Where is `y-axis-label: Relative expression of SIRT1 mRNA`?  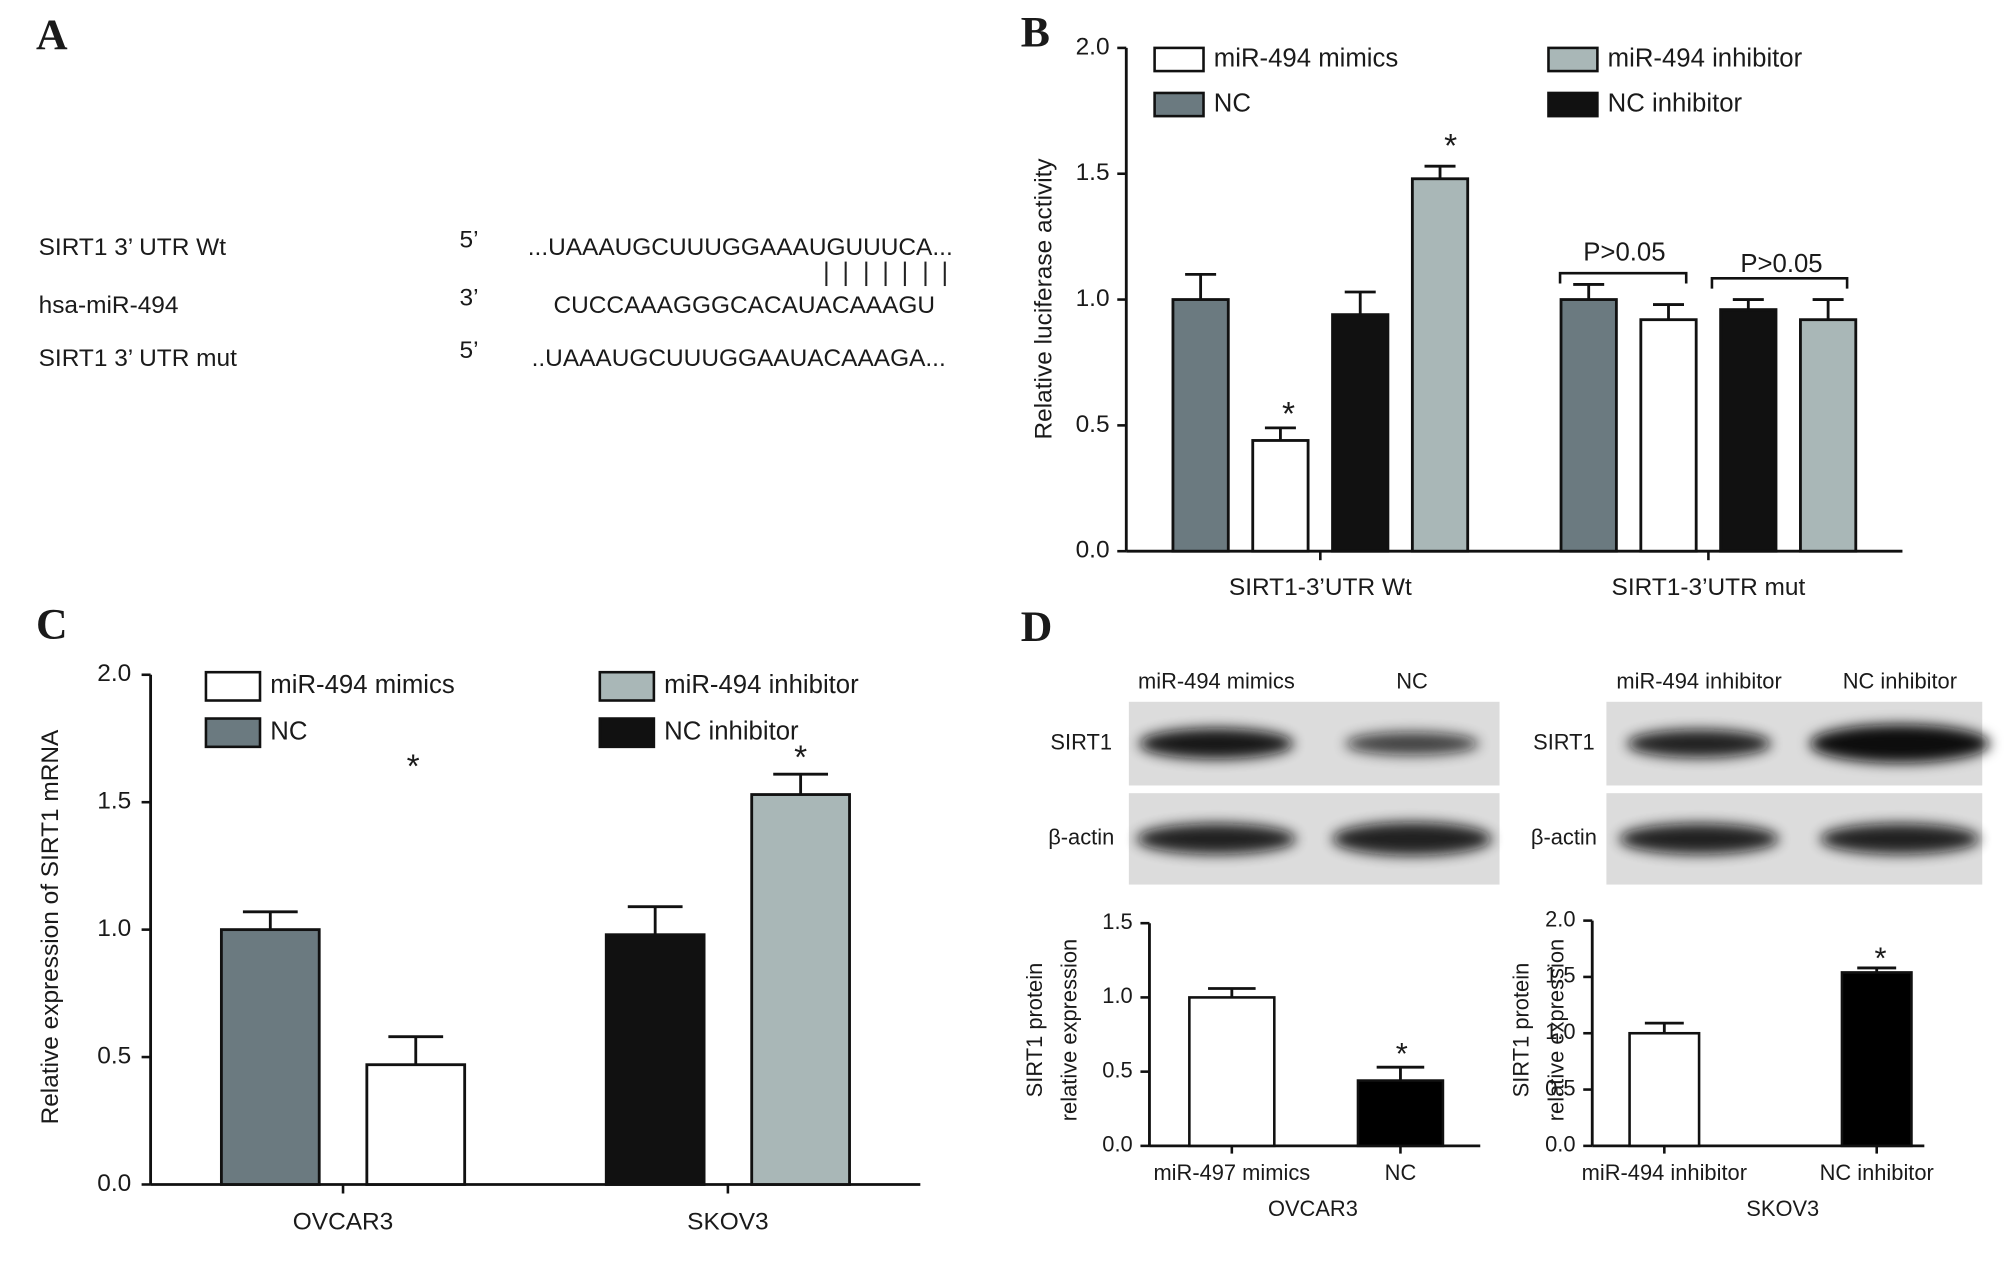
y-axis-label: Relative expression of SIRT1 mRNA is located at coordinates (50, 926).